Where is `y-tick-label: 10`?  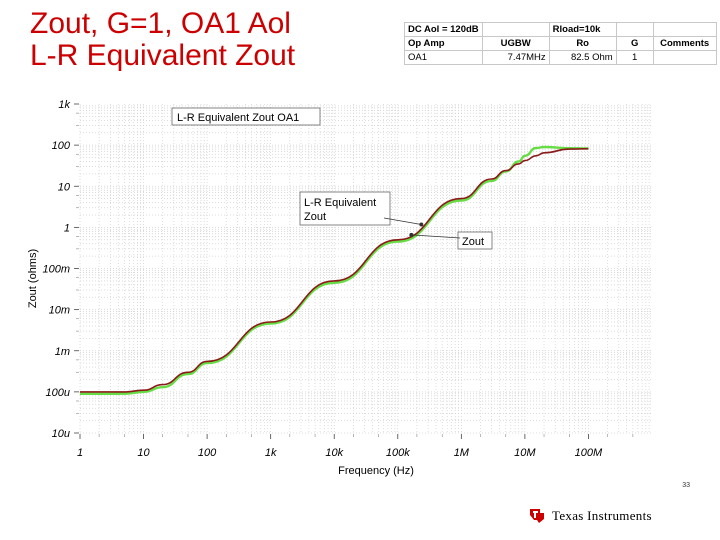
y-tick-label: 10 is located at coordinates (64, 187).